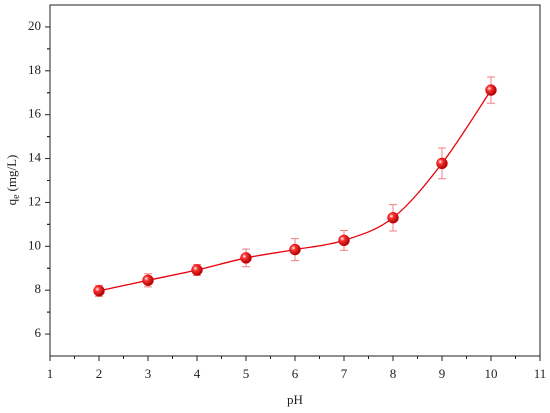 The image size is (550, 413). What do you see at coordinates (295, 399) in the screenshot?
I see `x-axis-label: pH` at bounding box center [295, 399].